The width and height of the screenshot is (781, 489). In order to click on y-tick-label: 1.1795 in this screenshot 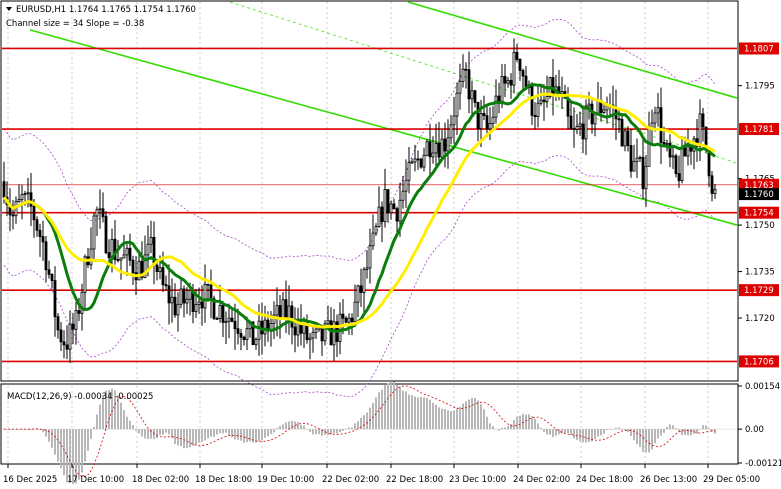, I will do `click(760, 87)`.